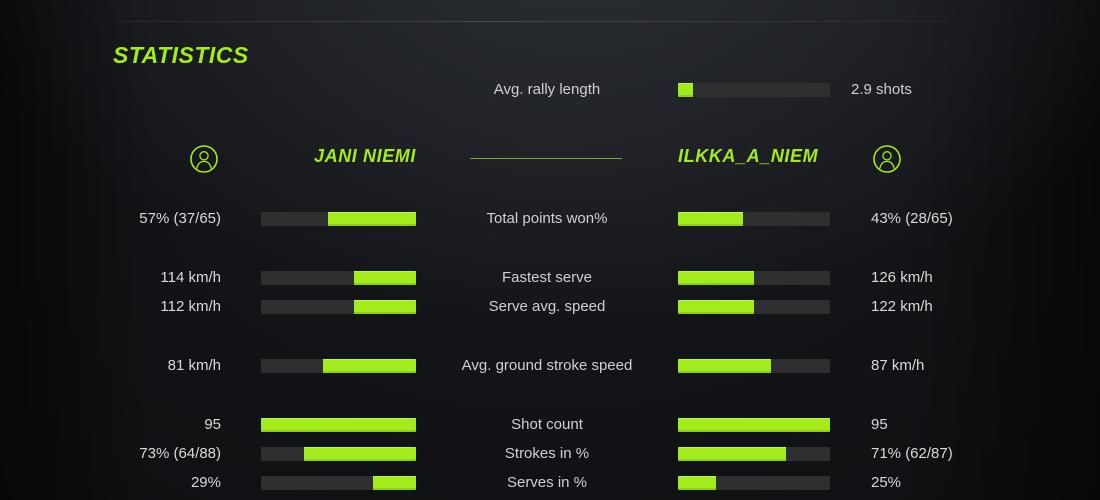 This screenshot has width=1100, height=500. I want to click on top-divider-line, so click(534, 21).